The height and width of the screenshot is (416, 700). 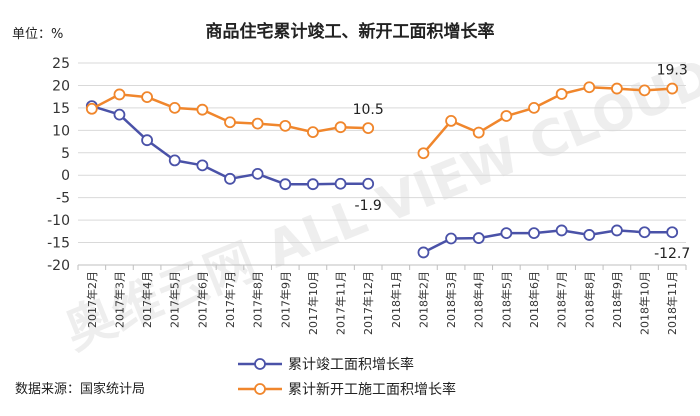 What do you see at coordinates (672, 71) in the screenshot?
I see `data-label: 19.3` at bounding box center [672, 71].